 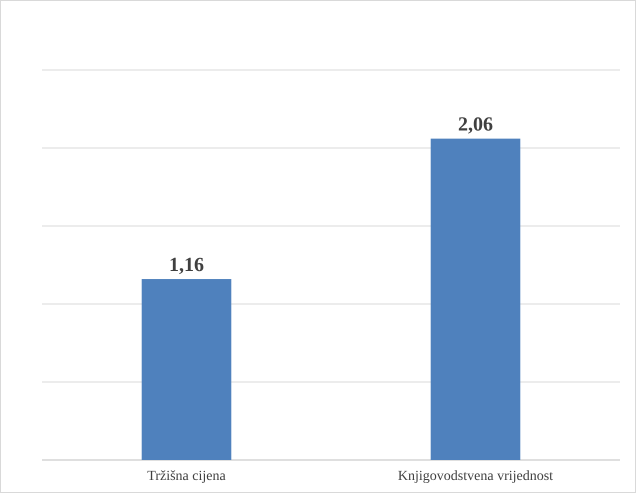 I want to click on data-label: 1,16, so click(x=186, y=265).